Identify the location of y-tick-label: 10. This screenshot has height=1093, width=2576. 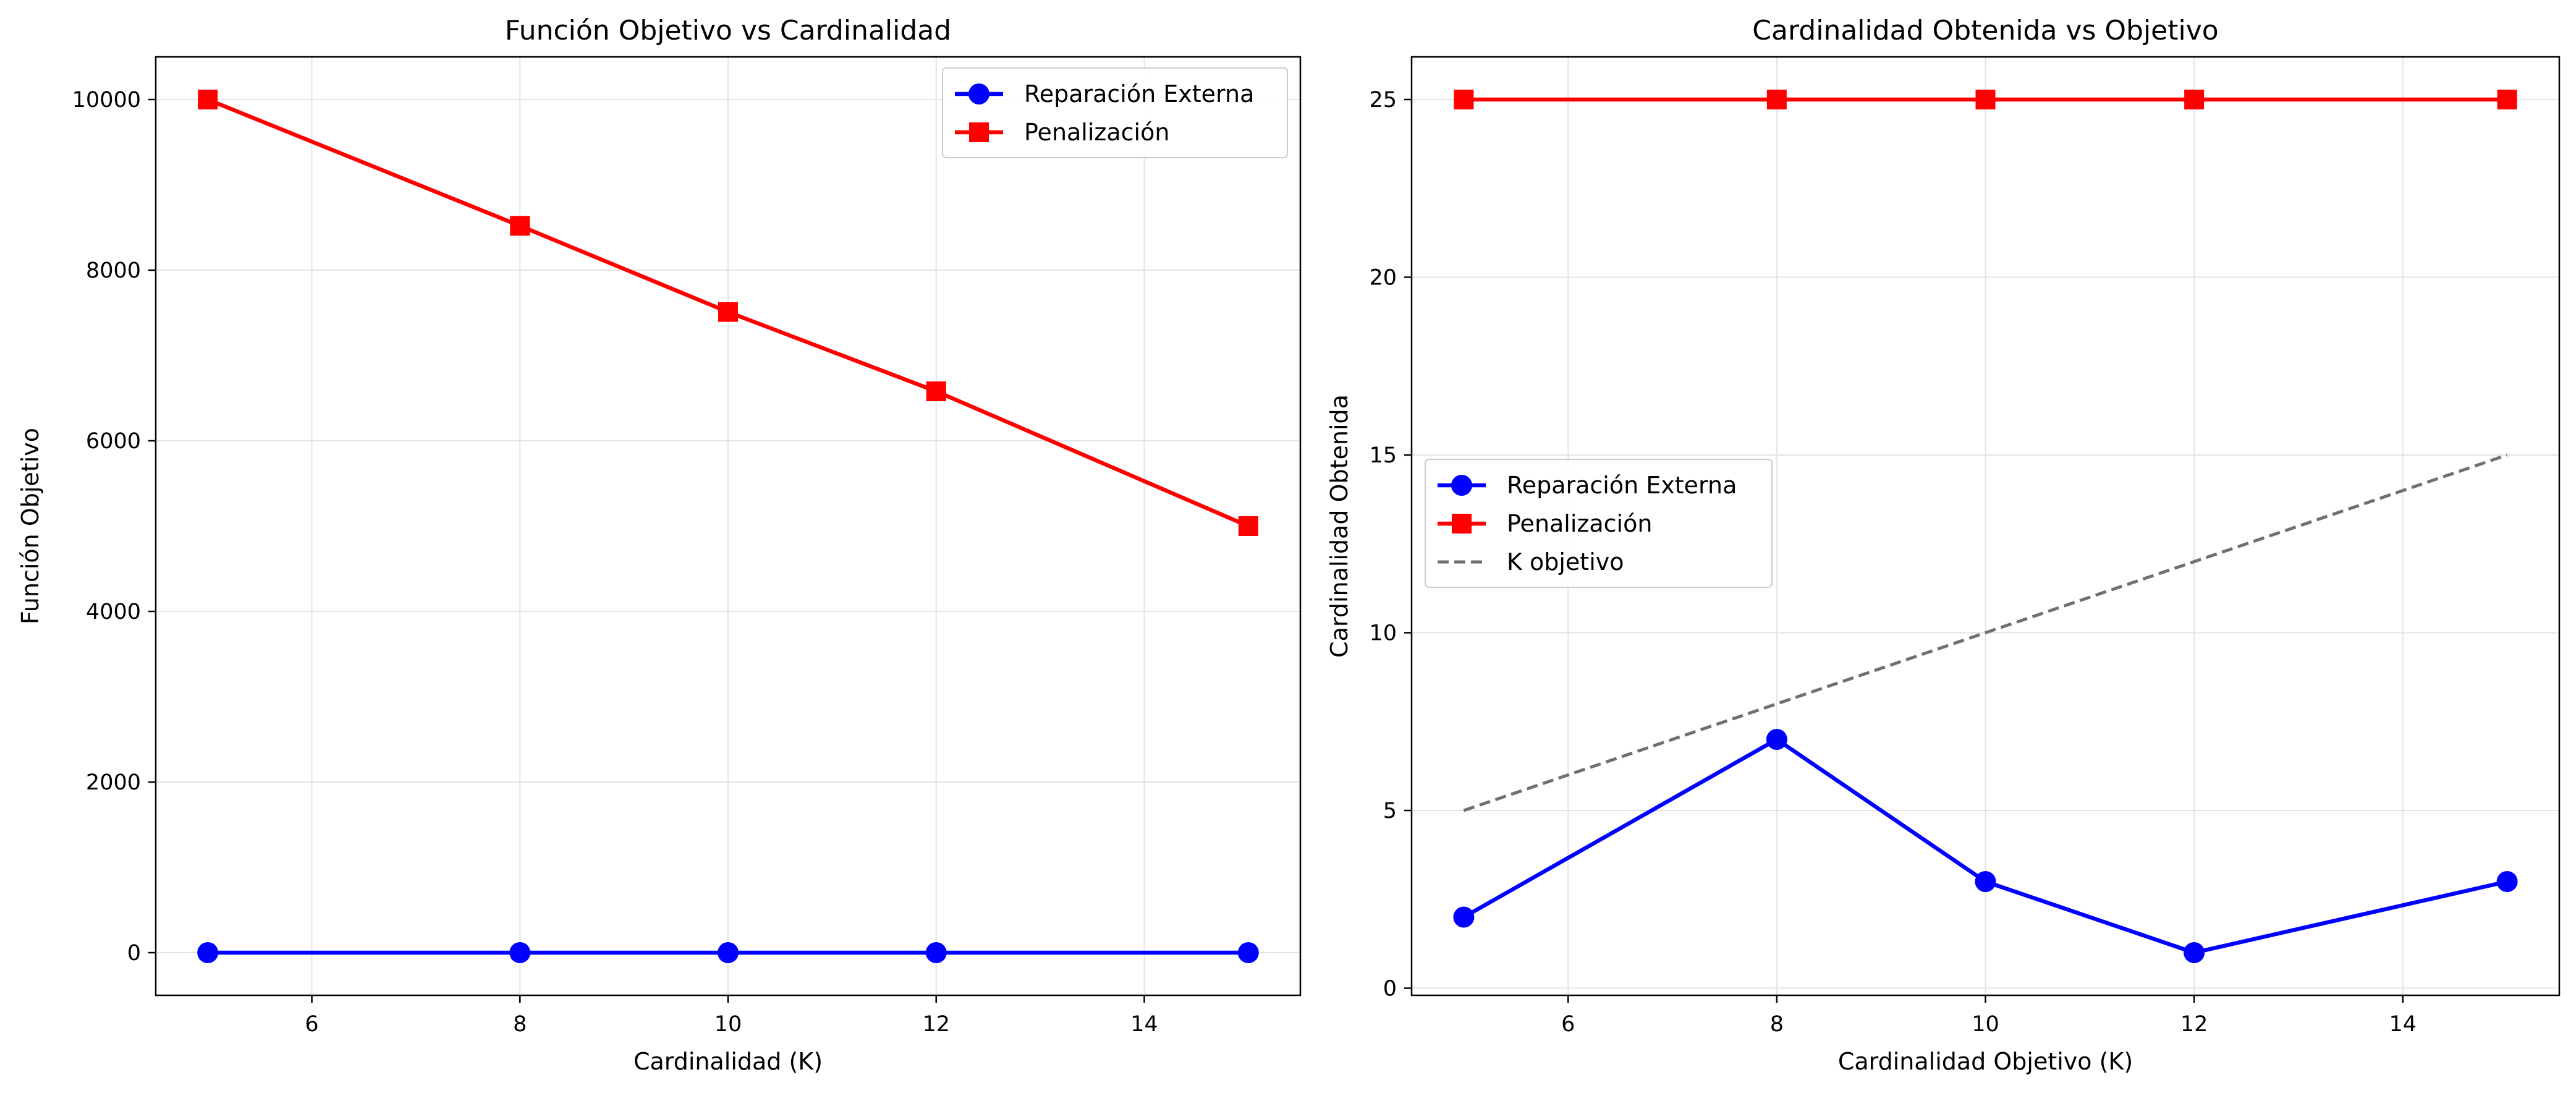
(1383, 634).